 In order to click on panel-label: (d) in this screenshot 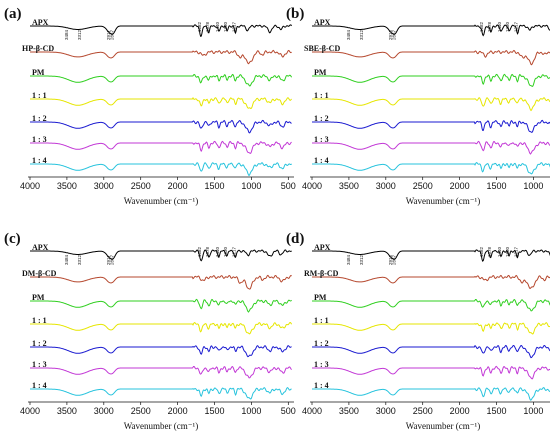, I will do `click(295, 239)`.